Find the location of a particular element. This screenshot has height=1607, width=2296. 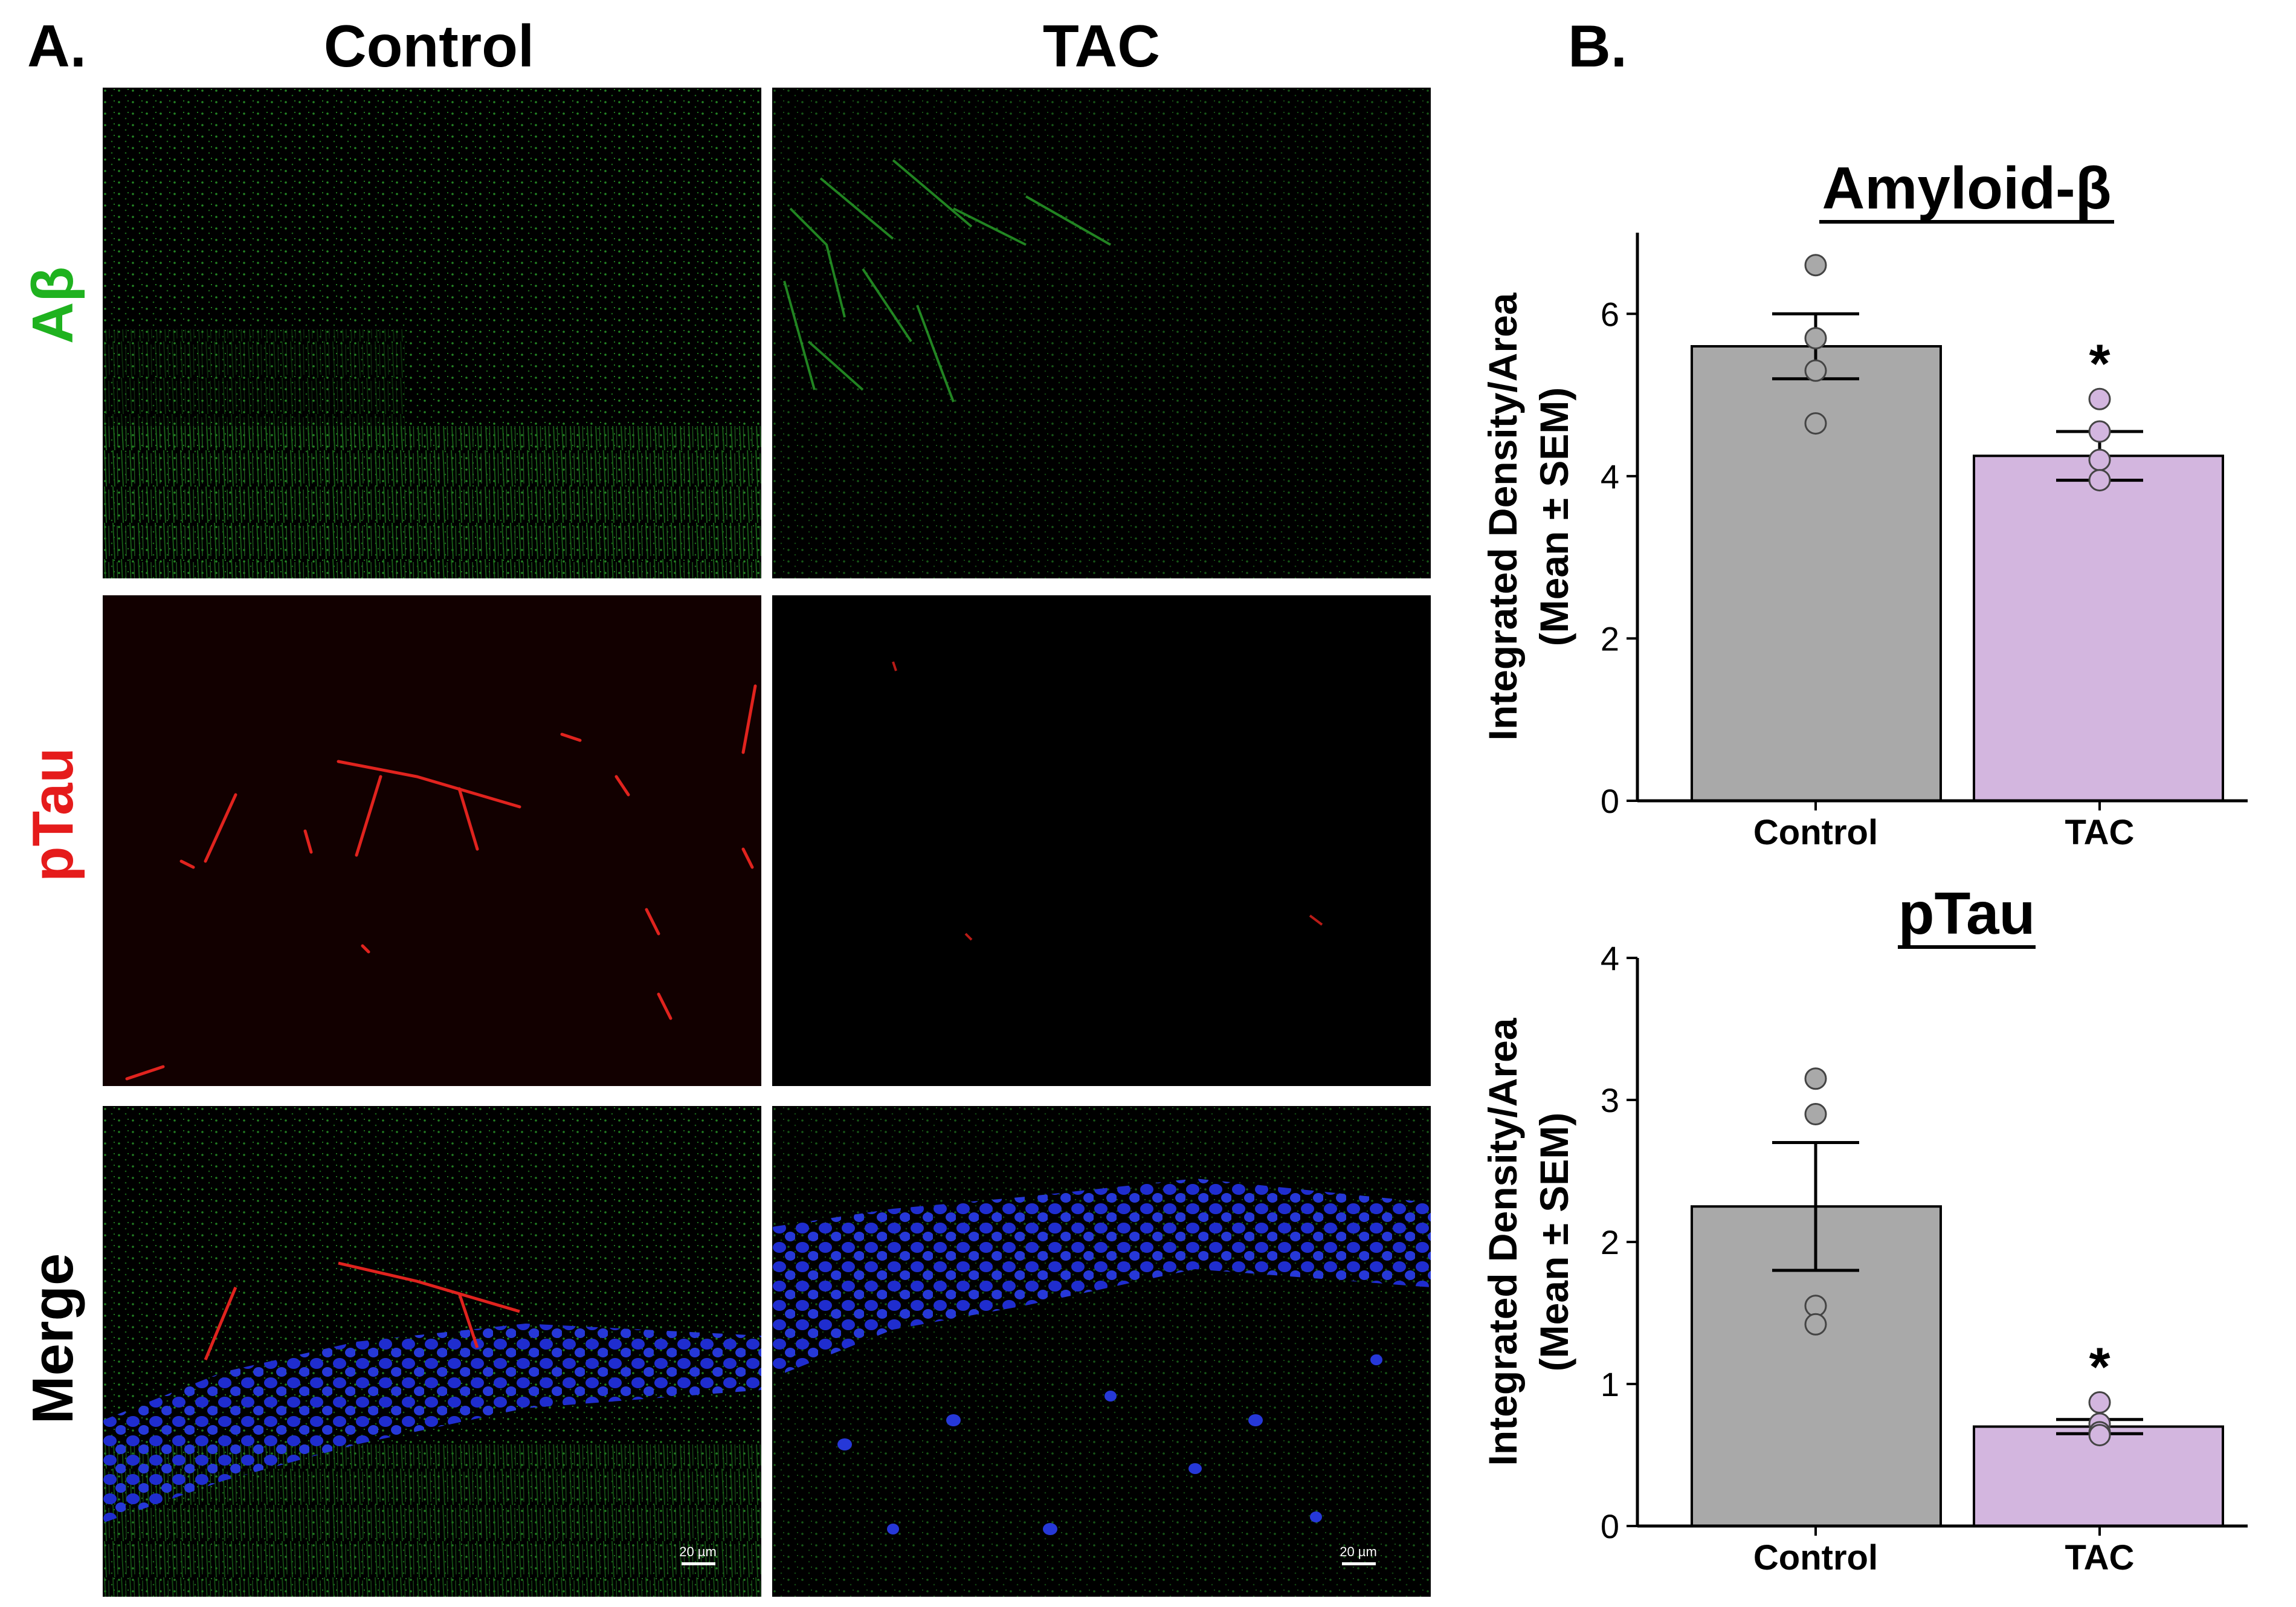

chart2-ytick-label-0: 0 is located at coordinates (1610, 1526).